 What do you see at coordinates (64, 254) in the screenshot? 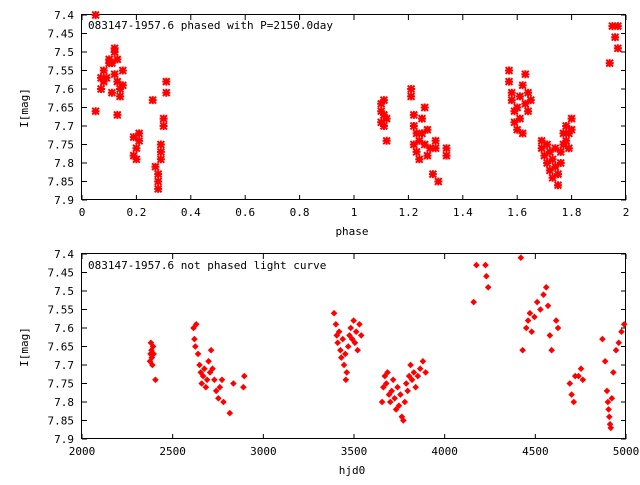
I see `y-tick-label: 7.4` at bounding box center [64, 254].